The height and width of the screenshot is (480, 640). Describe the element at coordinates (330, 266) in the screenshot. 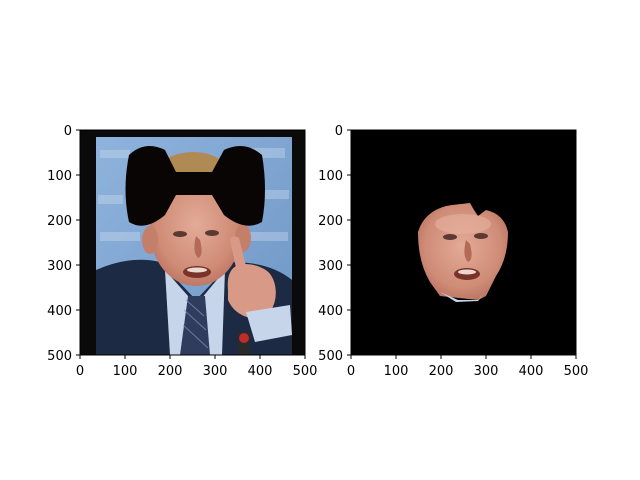

I see `right-y-tick-label: 300` at that location.